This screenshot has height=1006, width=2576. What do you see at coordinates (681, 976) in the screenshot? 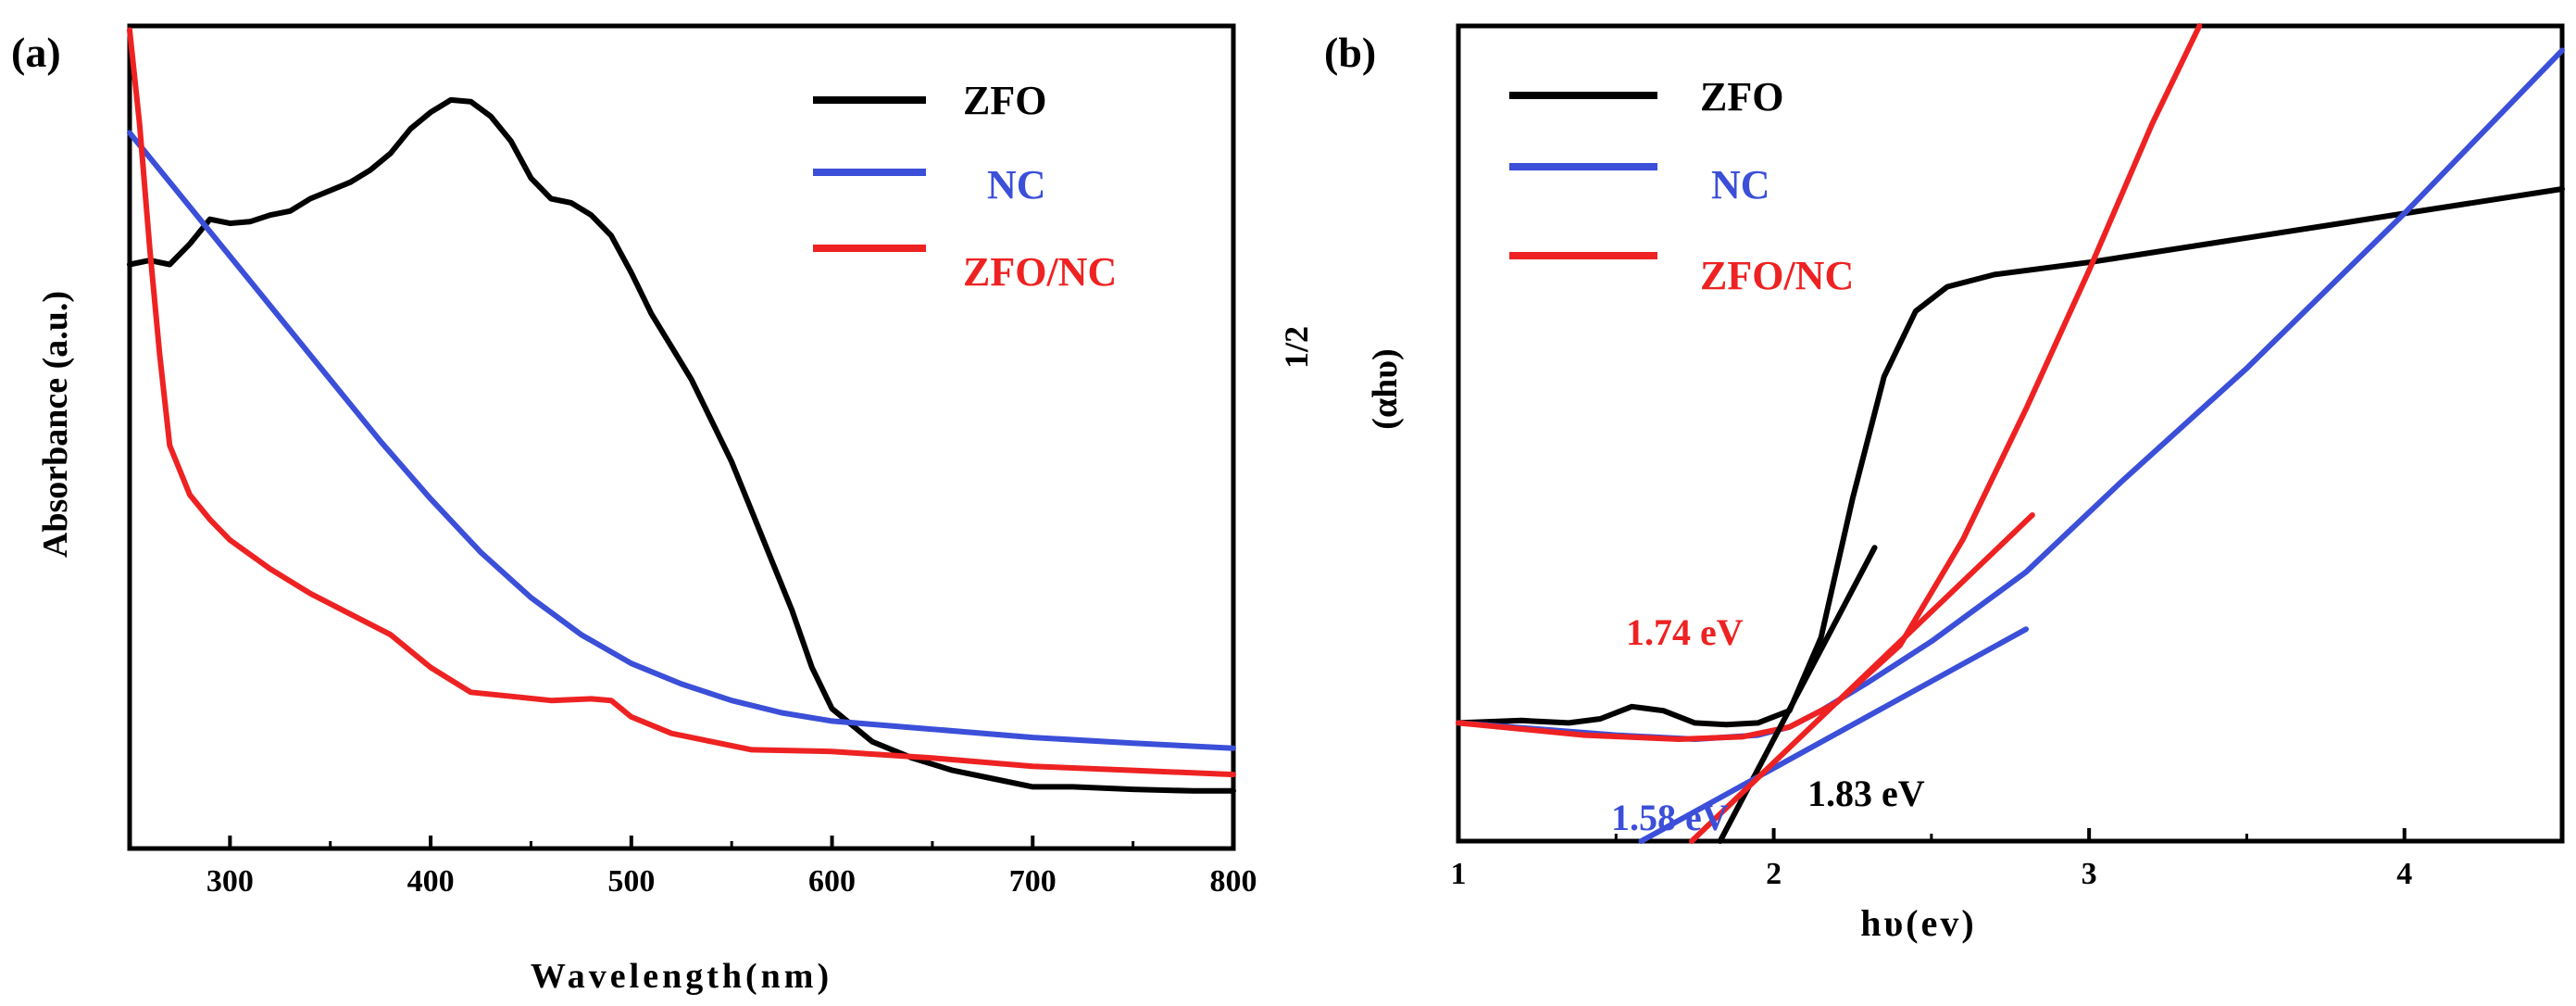
I see `panel-a-x-axis-label: Wavelength(nm)` at bounding box center [681, 976].